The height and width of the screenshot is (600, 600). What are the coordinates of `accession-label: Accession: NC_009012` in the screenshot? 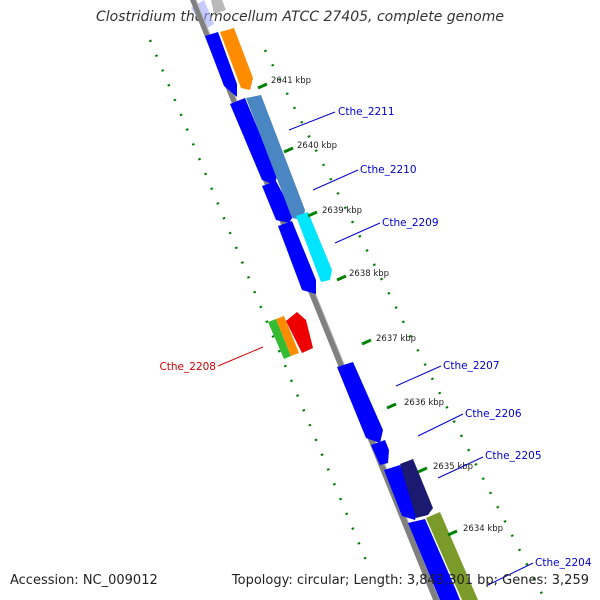 It's located at (84, 580).